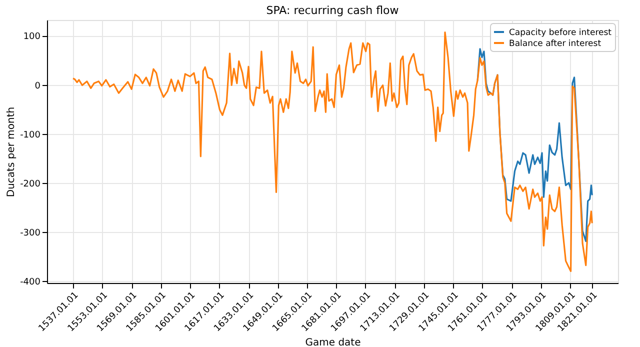 Image resolution: width=640 pixels, height=347 pixels. I want to click on x-axis-title: Game date, so click(333, 342).